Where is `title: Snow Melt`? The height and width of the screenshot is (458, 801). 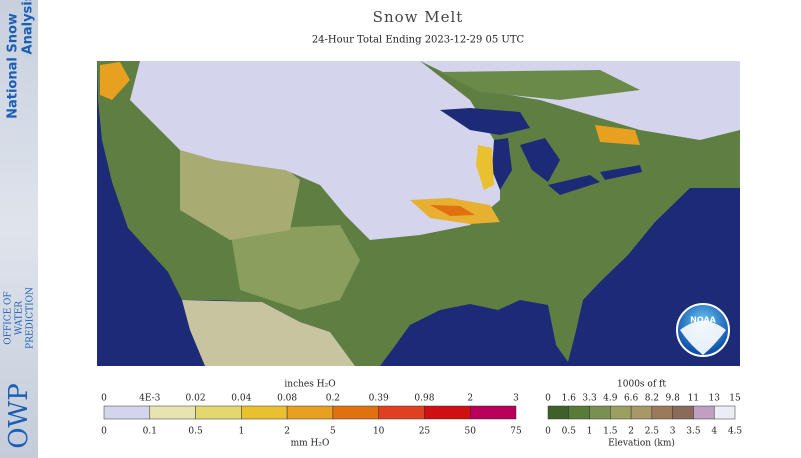 title: Snow Melt is located at coordinates (418, 17).